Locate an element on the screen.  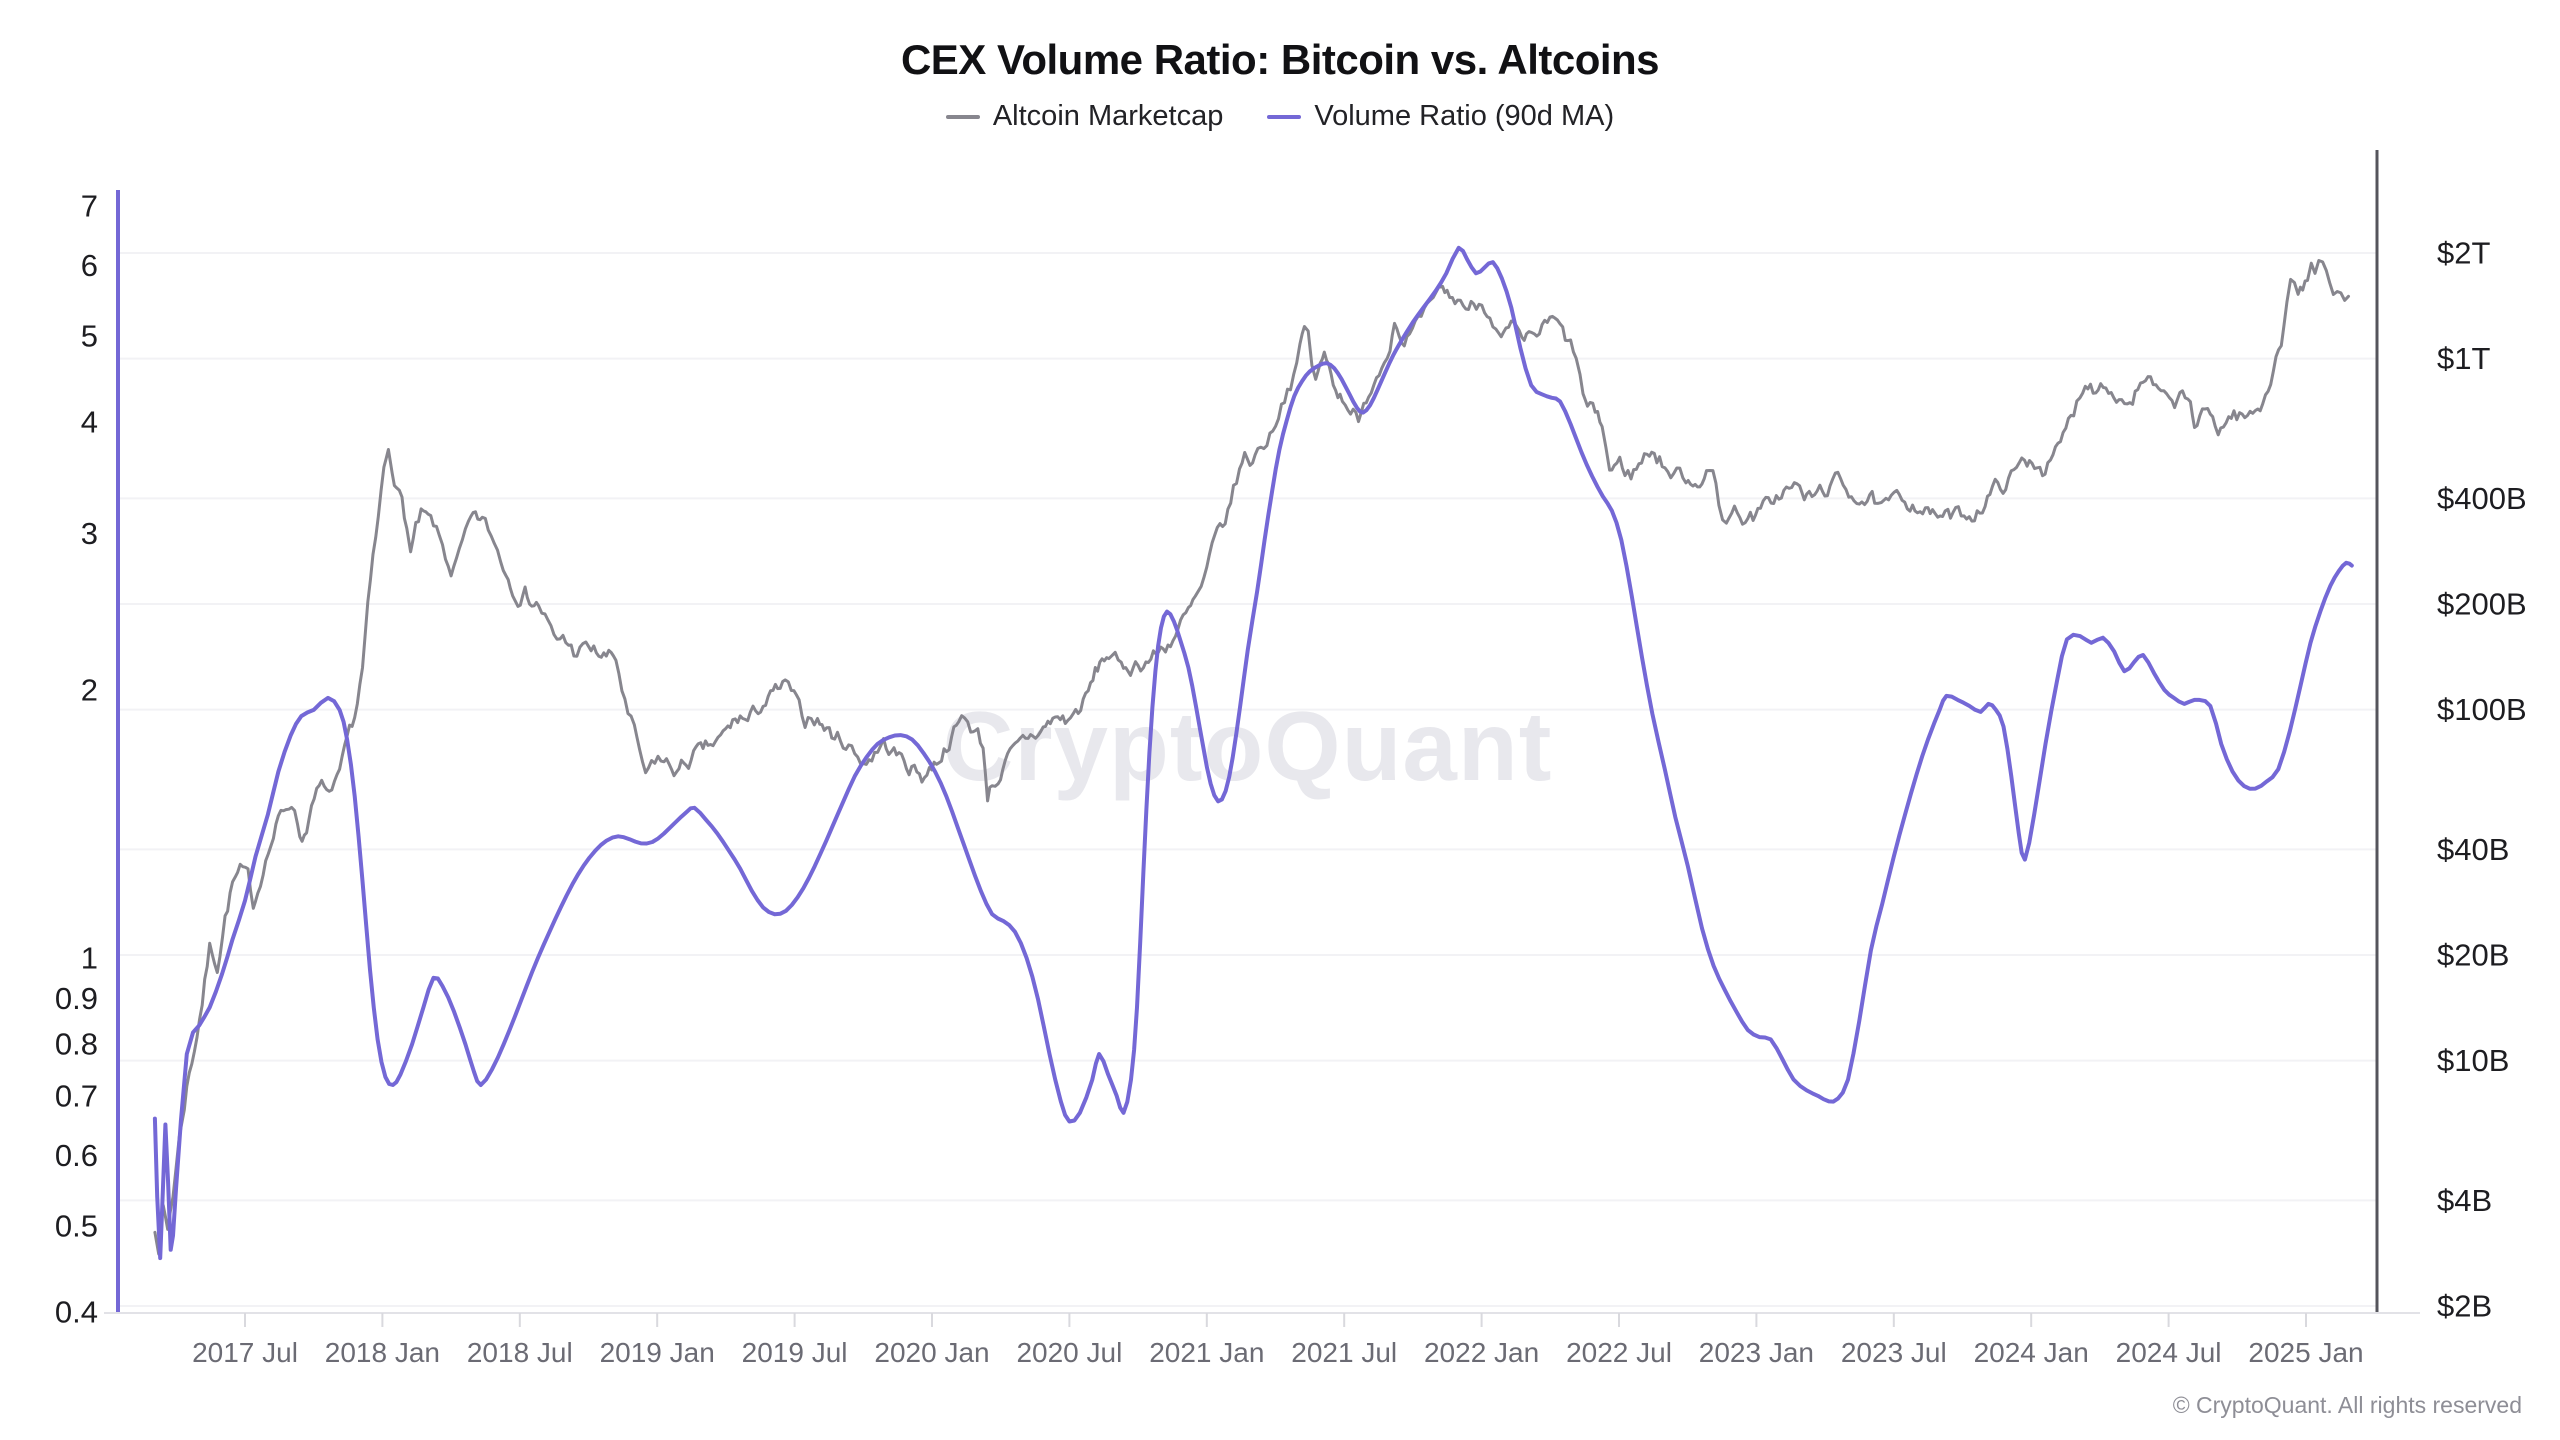
chart-title: CEX Volume Ratio: Bitcoin vs. Altcoins is located at coordinates (1280, 59).